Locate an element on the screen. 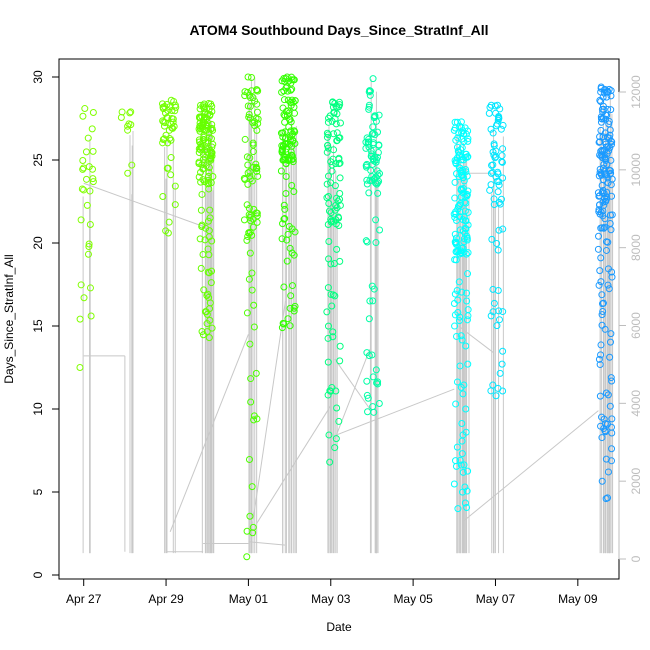  y-tick-label: 0 is located at coordinates (38, 574).